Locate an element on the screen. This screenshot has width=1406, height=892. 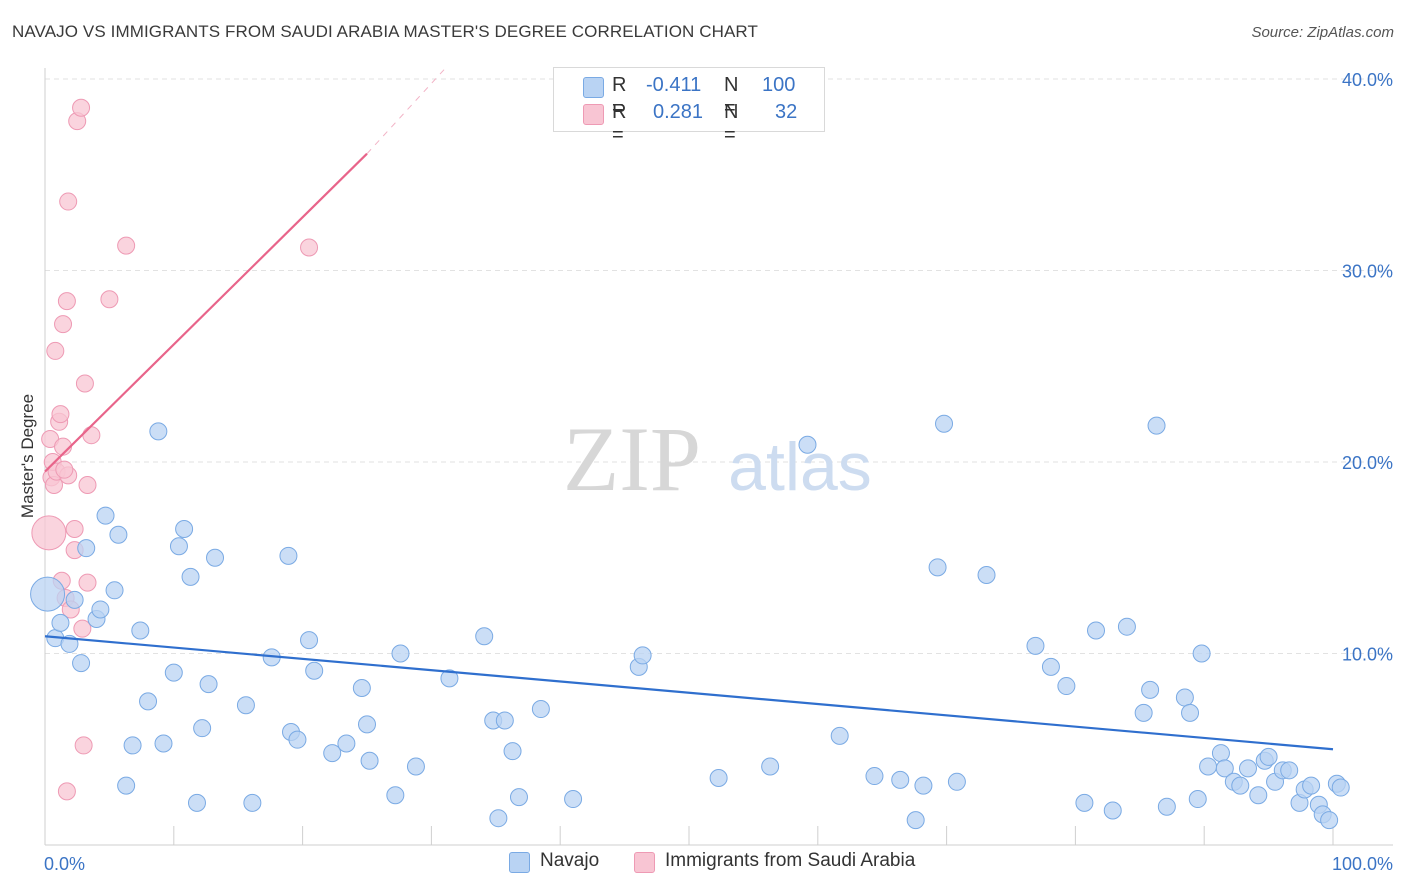
x-tick-label-100: 100.0% is located at coordinates (1362, 864).